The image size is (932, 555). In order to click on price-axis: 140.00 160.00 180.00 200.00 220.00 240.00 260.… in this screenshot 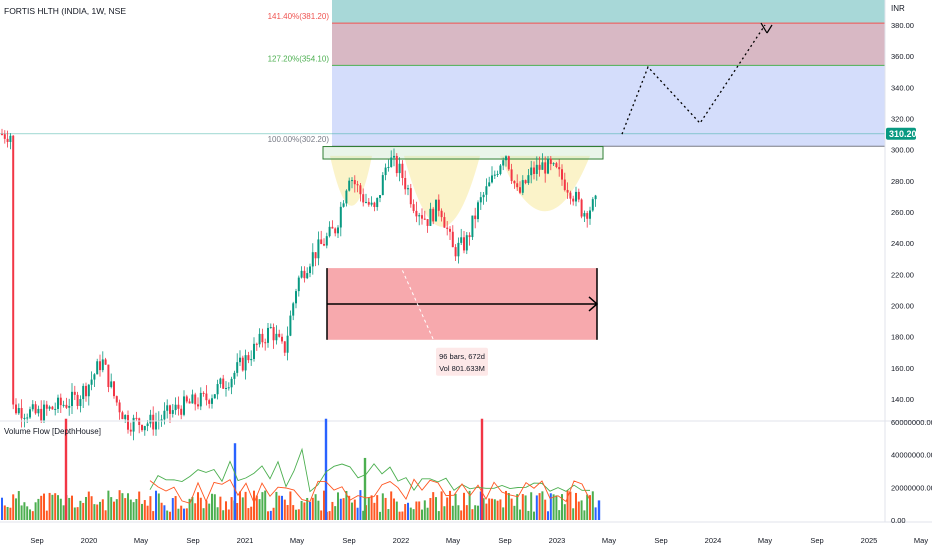, I will do `click(902, 212)`.